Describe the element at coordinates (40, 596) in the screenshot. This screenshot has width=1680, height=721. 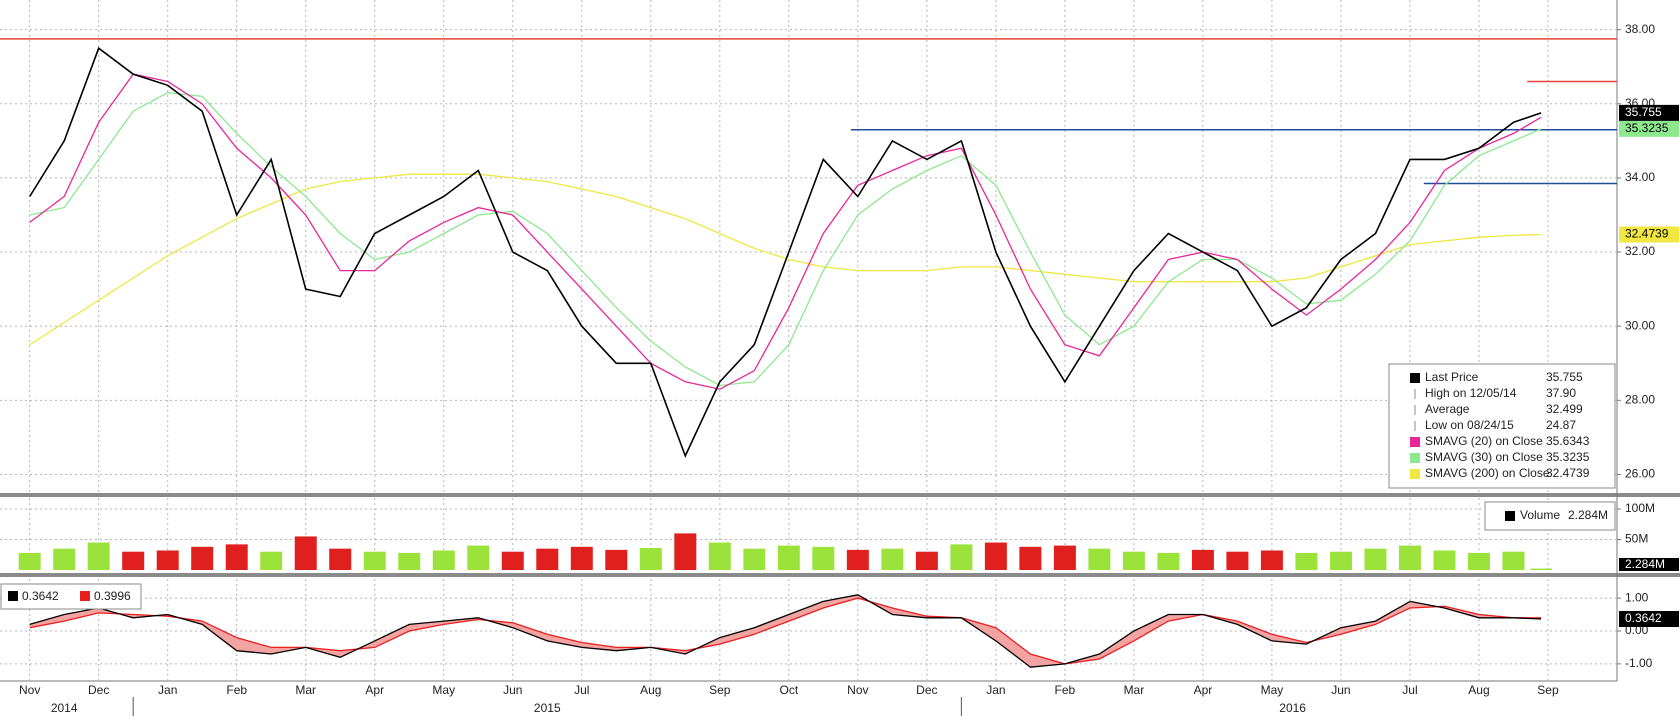
I see `legend-value: 0.3642` at that location.